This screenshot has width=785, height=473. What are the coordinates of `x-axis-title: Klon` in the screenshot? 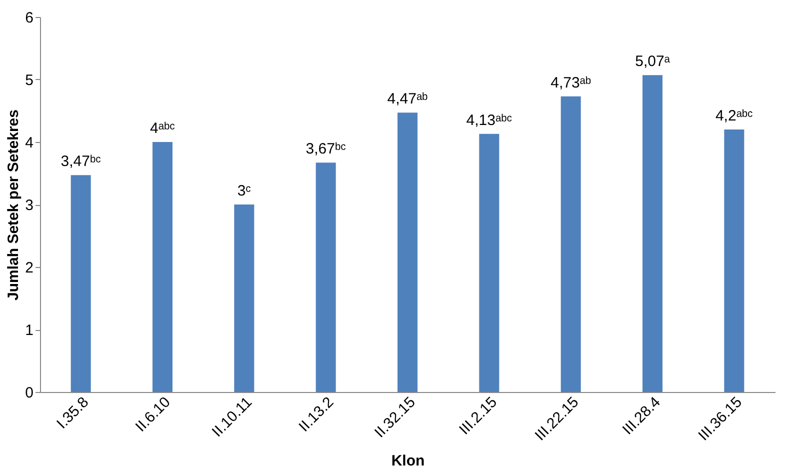 It's located at (408, 461).